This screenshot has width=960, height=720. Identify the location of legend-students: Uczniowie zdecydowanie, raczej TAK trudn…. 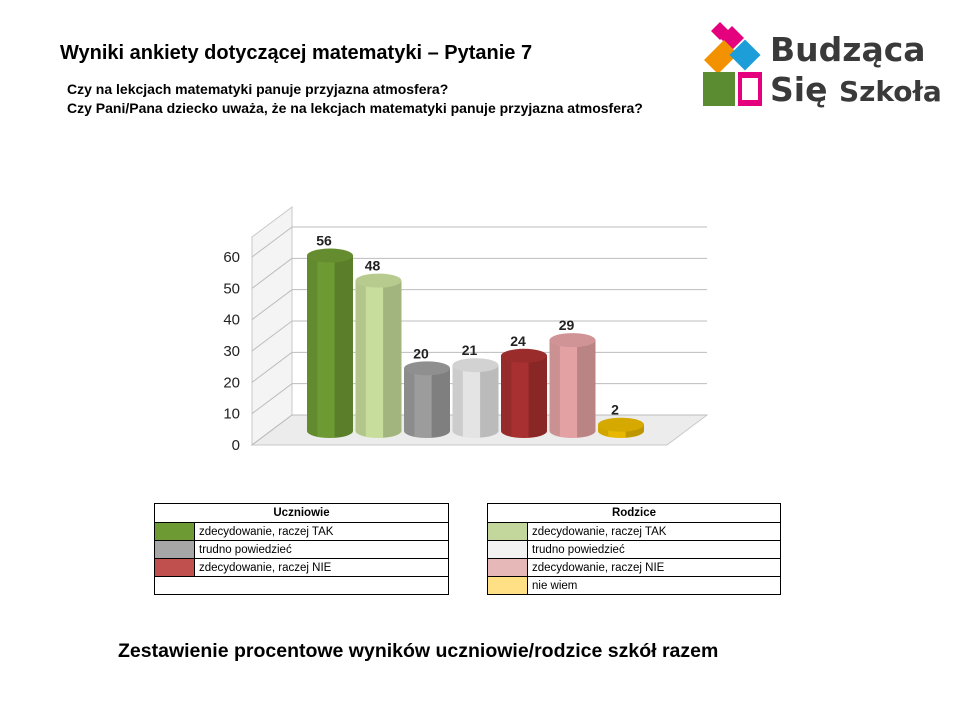
(301, 549).